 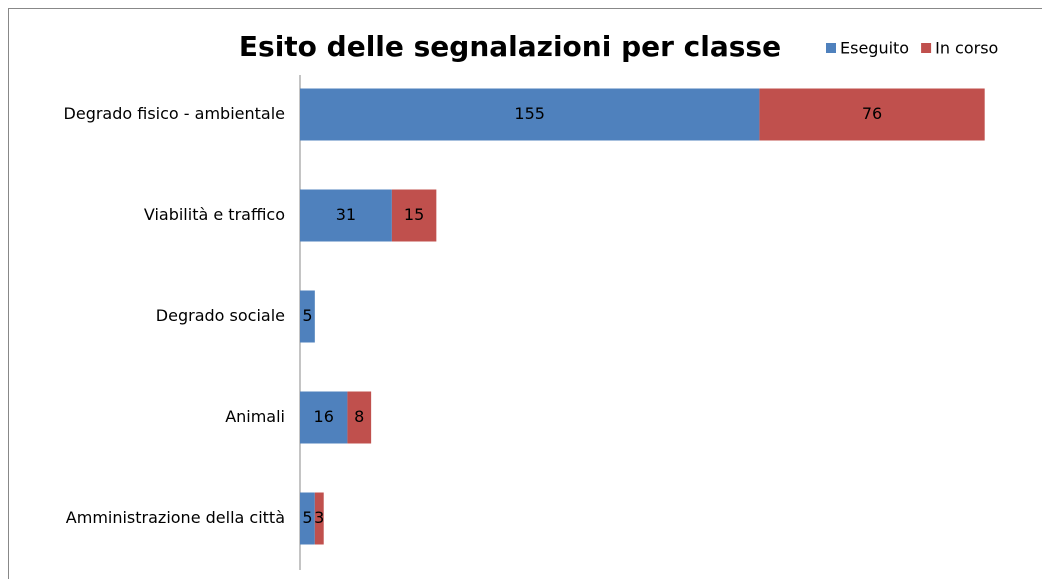 I want to click on category-label: Viabilità e traffico, so click(x=214, y=214).